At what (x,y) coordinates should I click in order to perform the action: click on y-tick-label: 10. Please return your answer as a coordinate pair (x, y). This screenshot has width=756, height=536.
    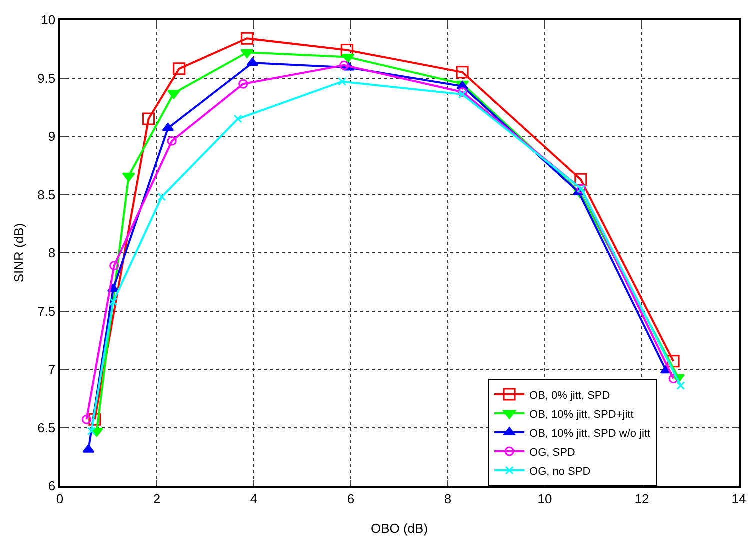
    Looking at the image, I should click on (48, 20).